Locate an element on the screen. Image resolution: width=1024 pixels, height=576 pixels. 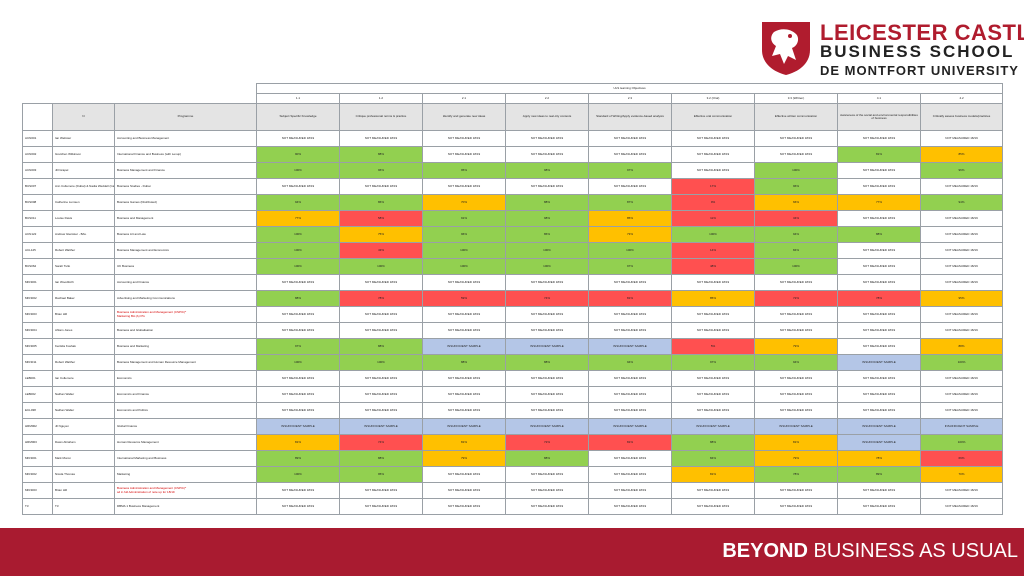
result-cell: 74% is located at coordinates (381, 442).